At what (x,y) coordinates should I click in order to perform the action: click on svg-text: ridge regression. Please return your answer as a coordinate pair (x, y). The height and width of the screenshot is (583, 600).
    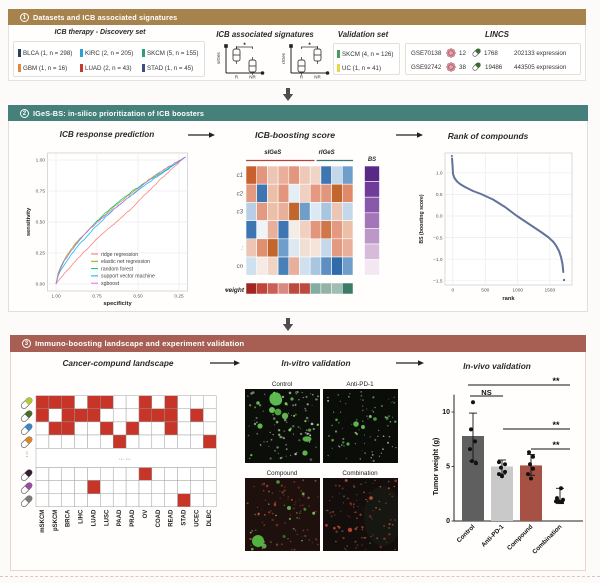
    Looking at the image, I should click on (119, 255).